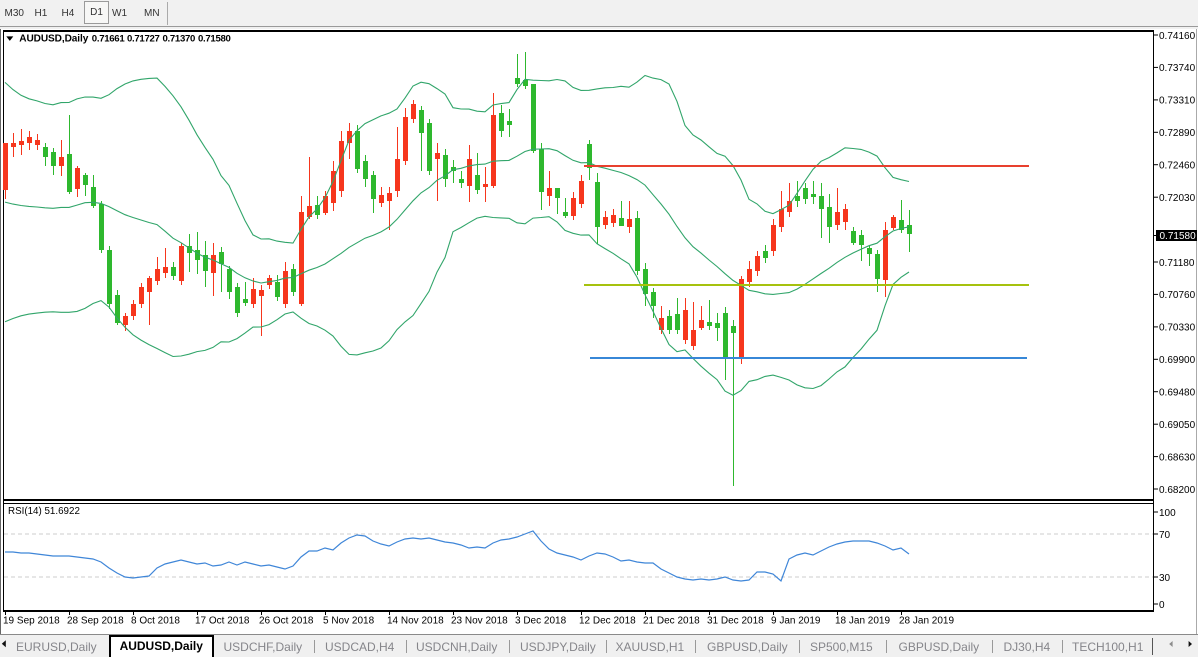  Describe the element at coordinates (1177, 133) in the screenshot. I see `svg-text: 0.72890` at that location.